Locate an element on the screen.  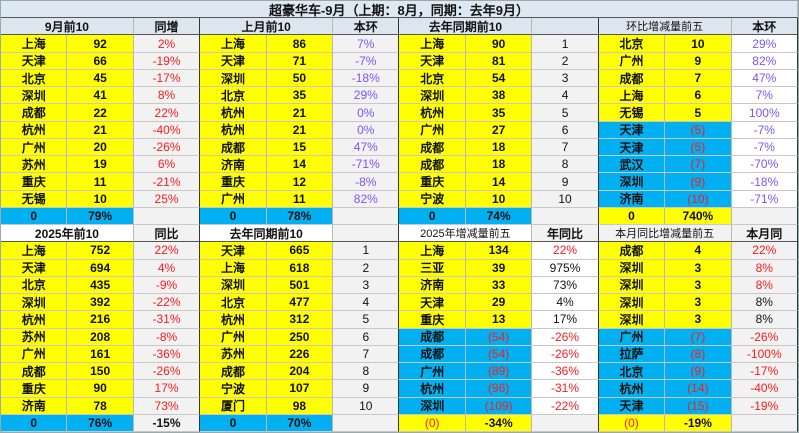
value-cell: (15) is located at coordinates (698, 406).